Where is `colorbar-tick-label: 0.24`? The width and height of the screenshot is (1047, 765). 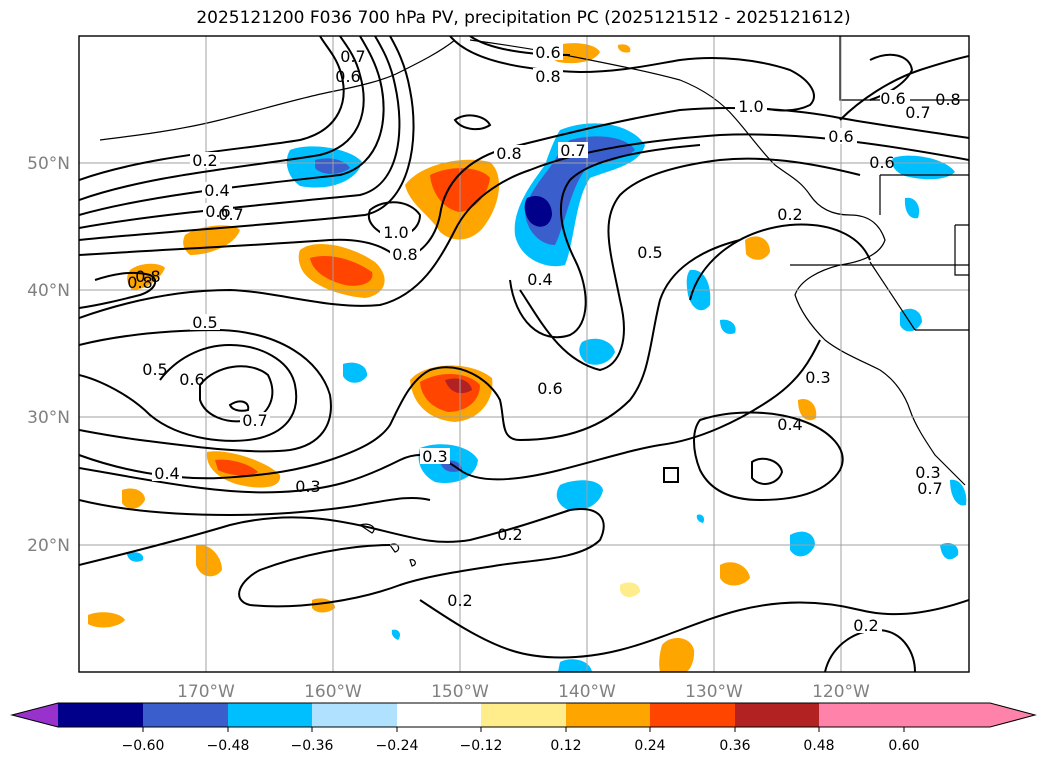 colorbar-tick-label: 0.24 is located at coordinates (649, 746).